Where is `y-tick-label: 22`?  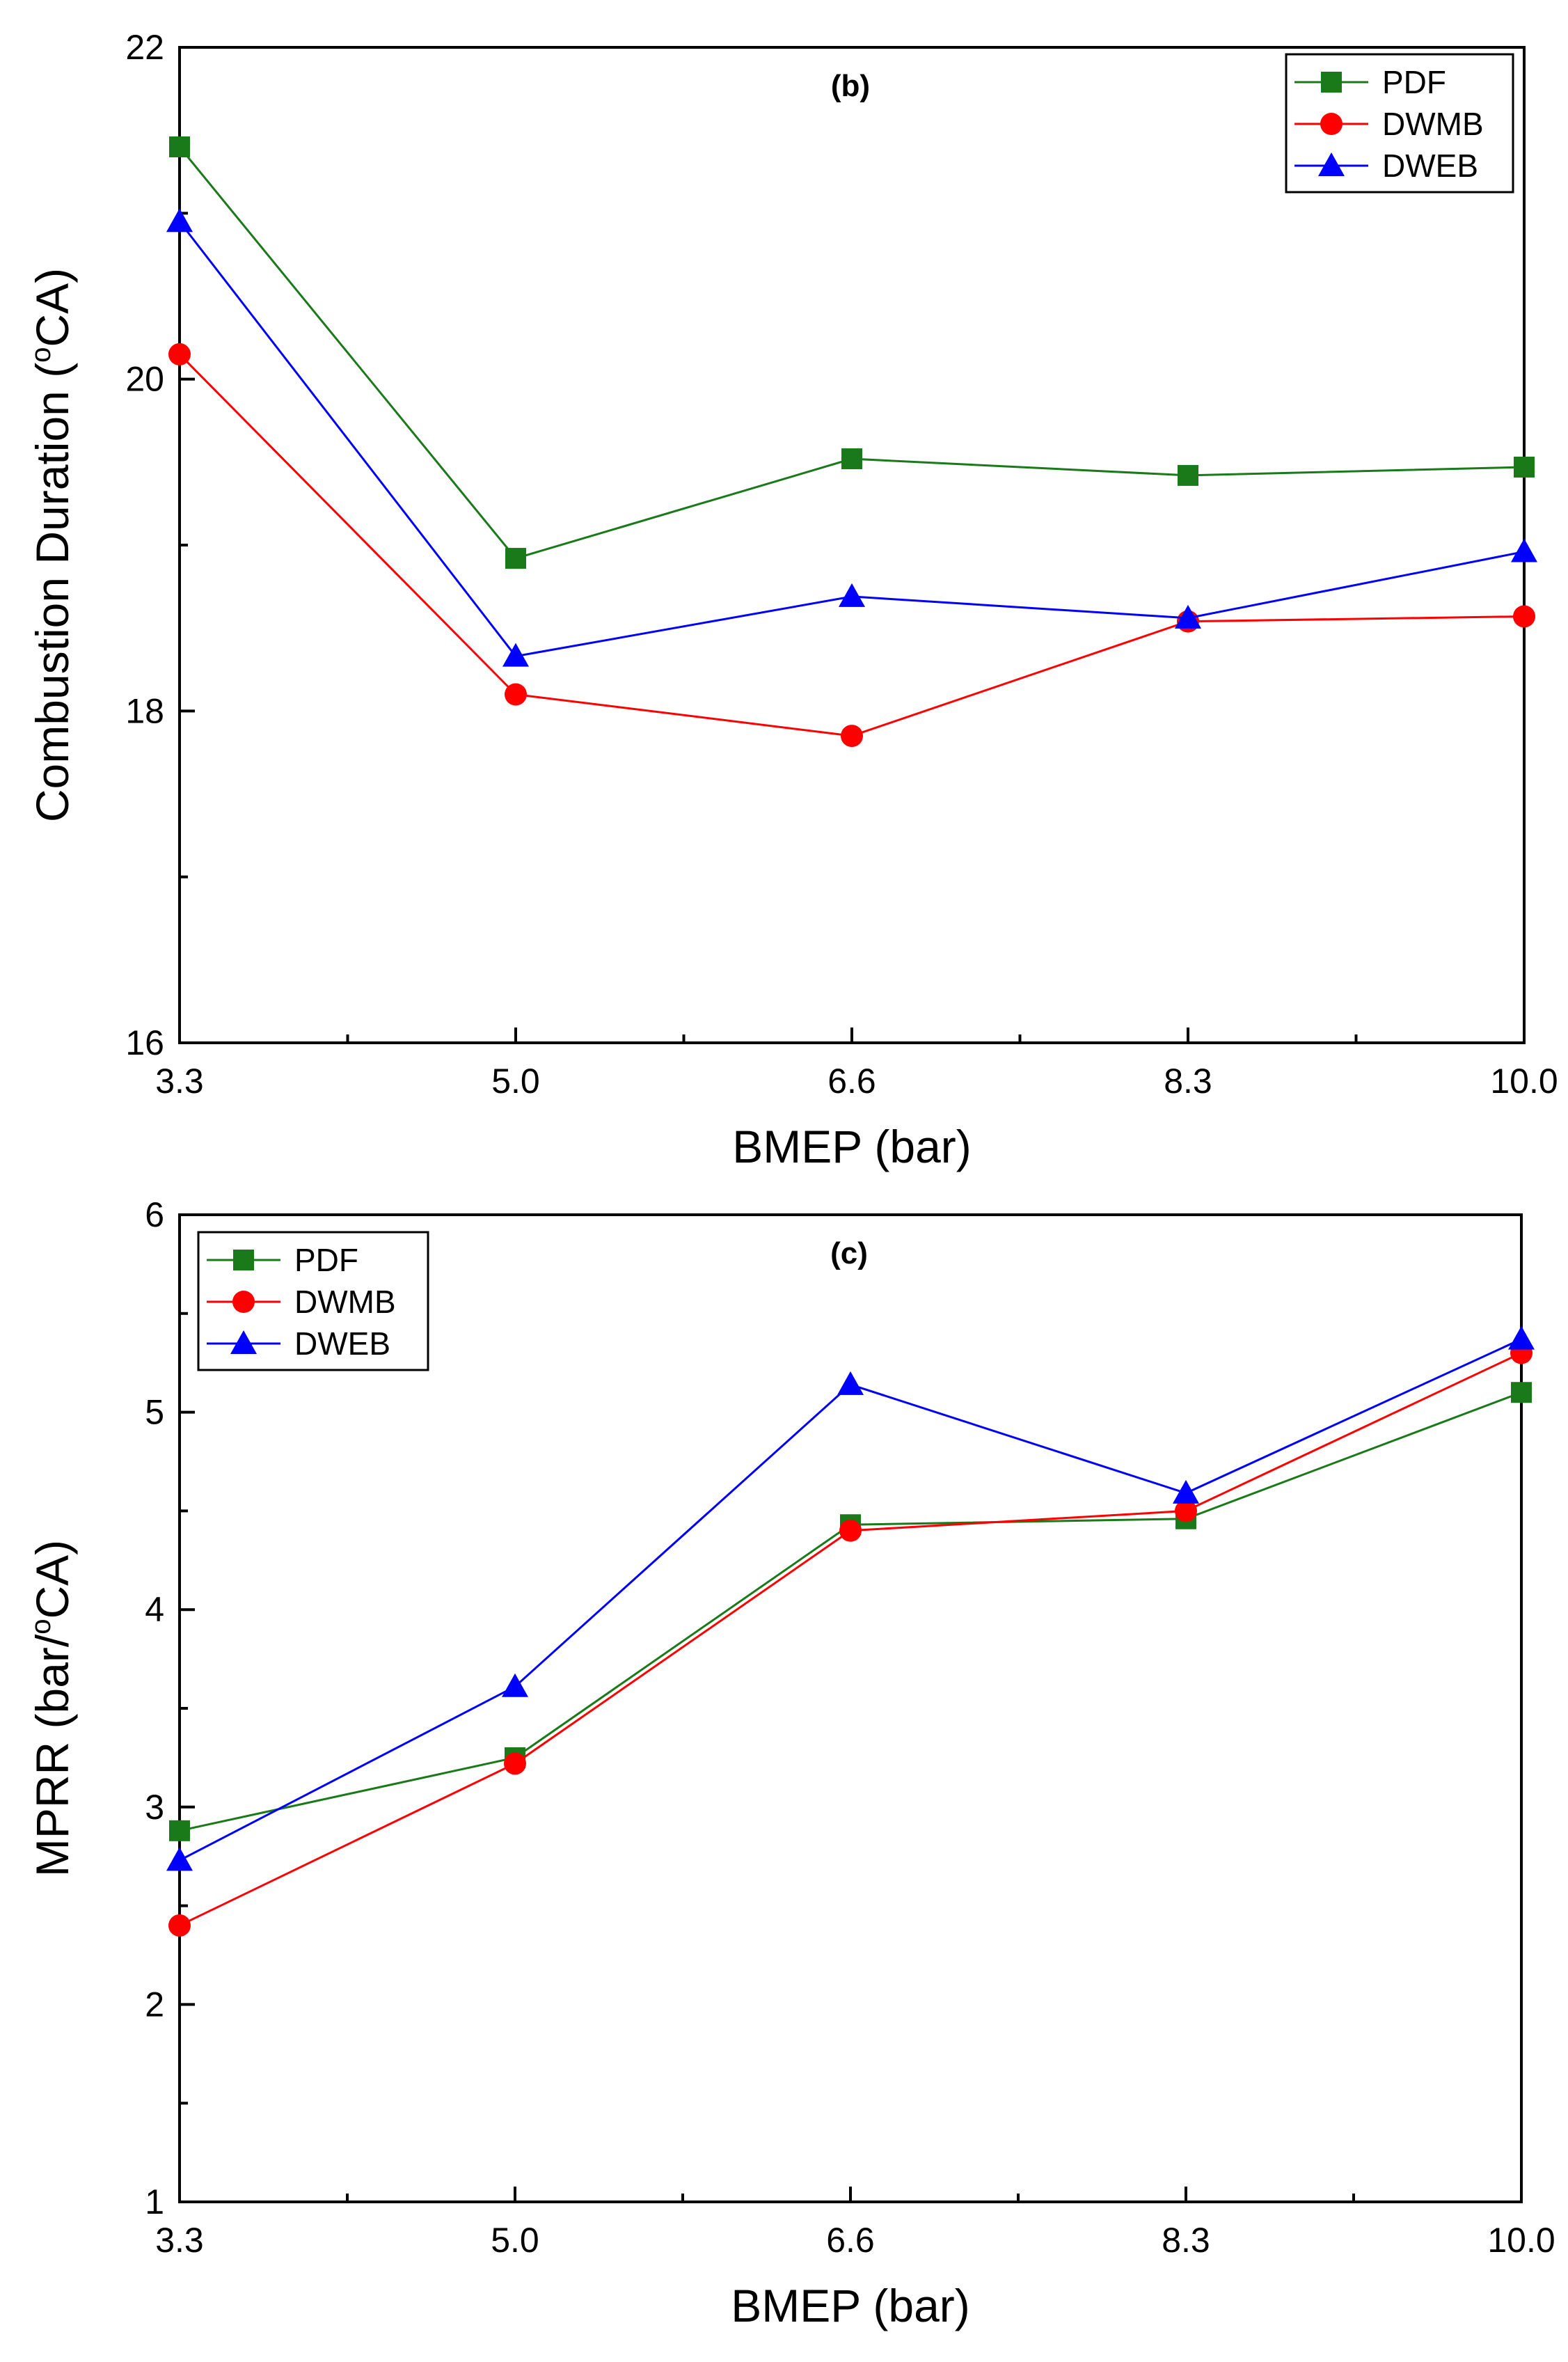
y-tick-label: 22 is located at coordinates (144, 47).